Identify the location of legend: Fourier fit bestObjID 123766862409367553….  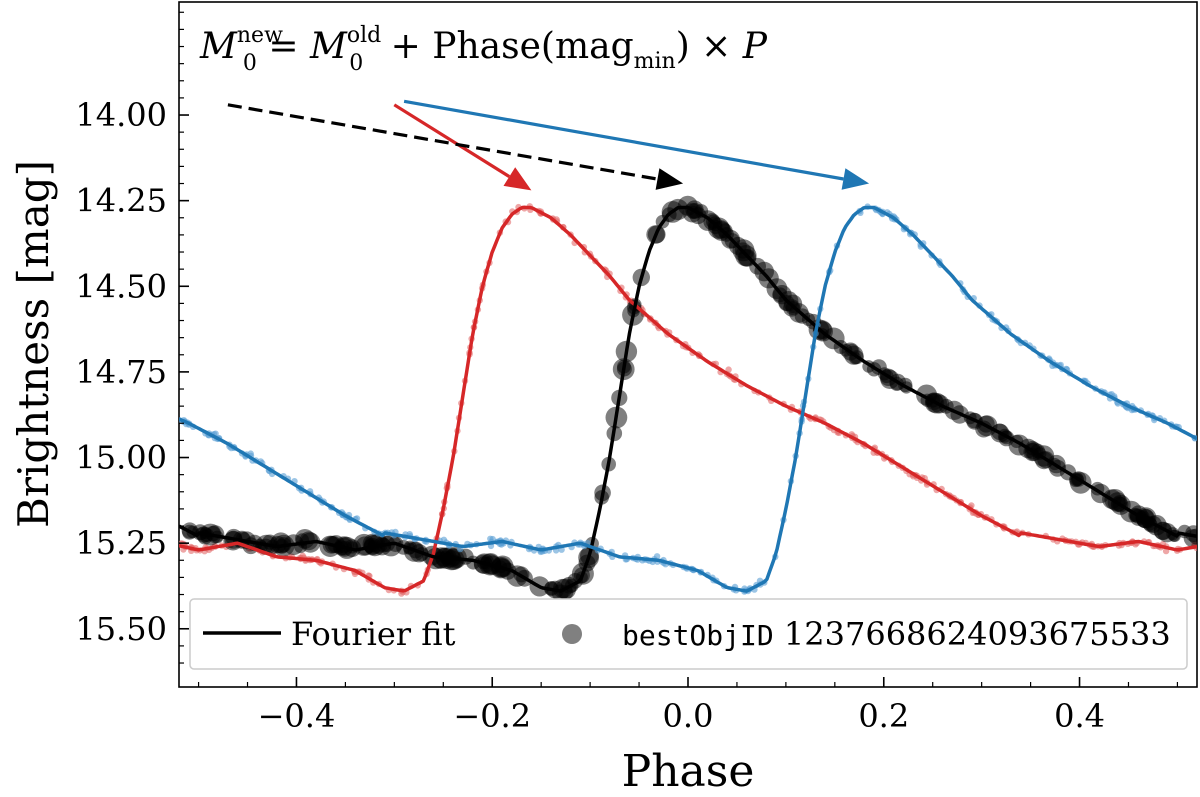
(688, 634).